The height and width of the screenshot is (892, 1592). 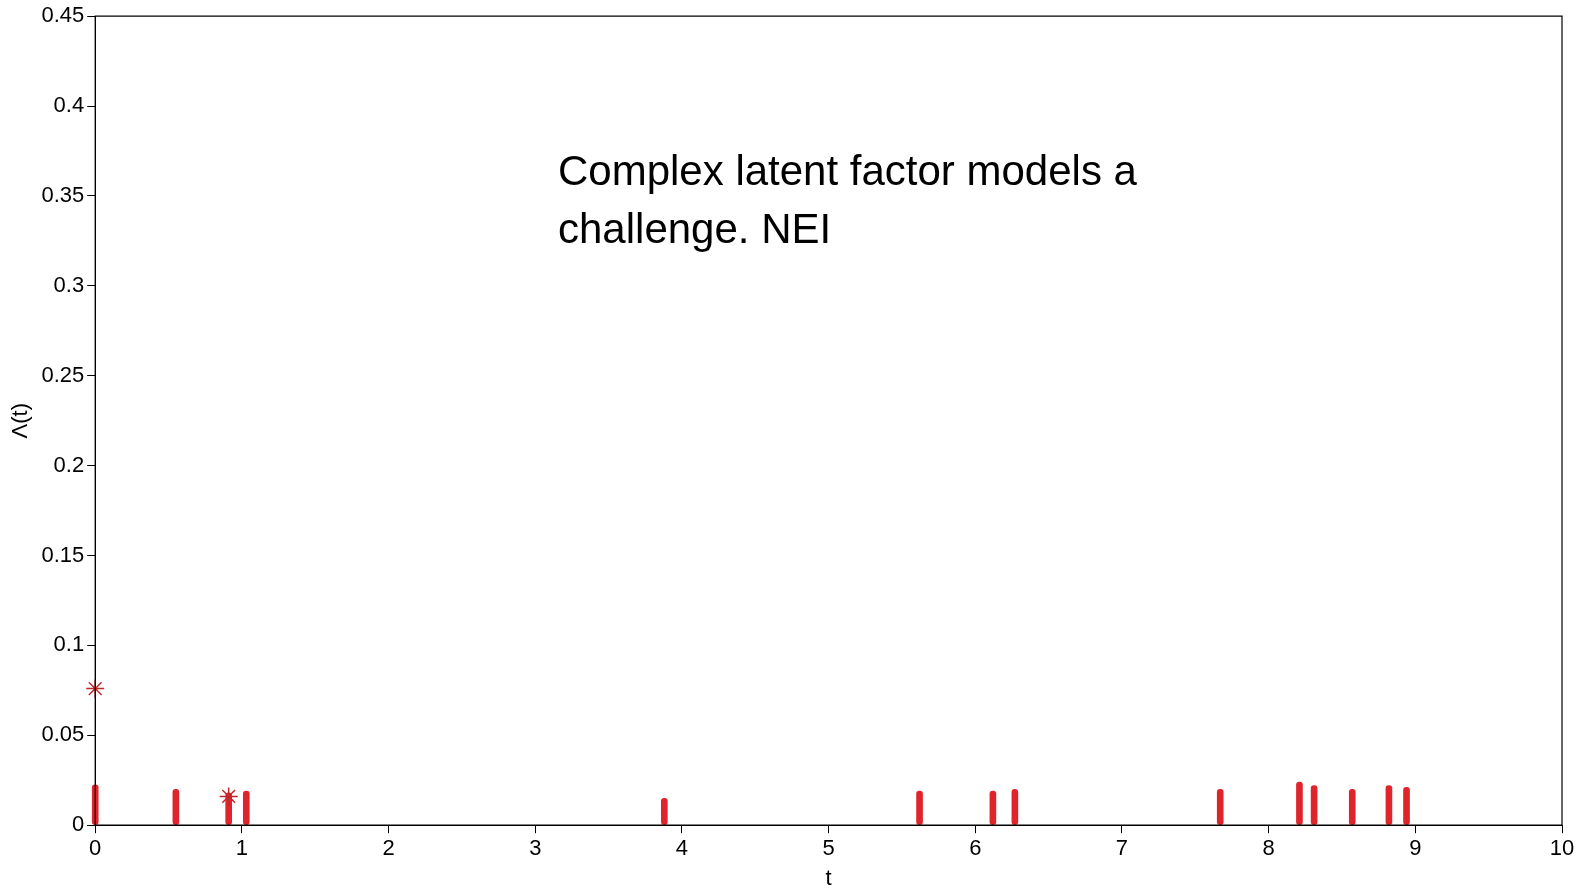 I want to click on x-tick-label: 1, so click(x=242, y=848).